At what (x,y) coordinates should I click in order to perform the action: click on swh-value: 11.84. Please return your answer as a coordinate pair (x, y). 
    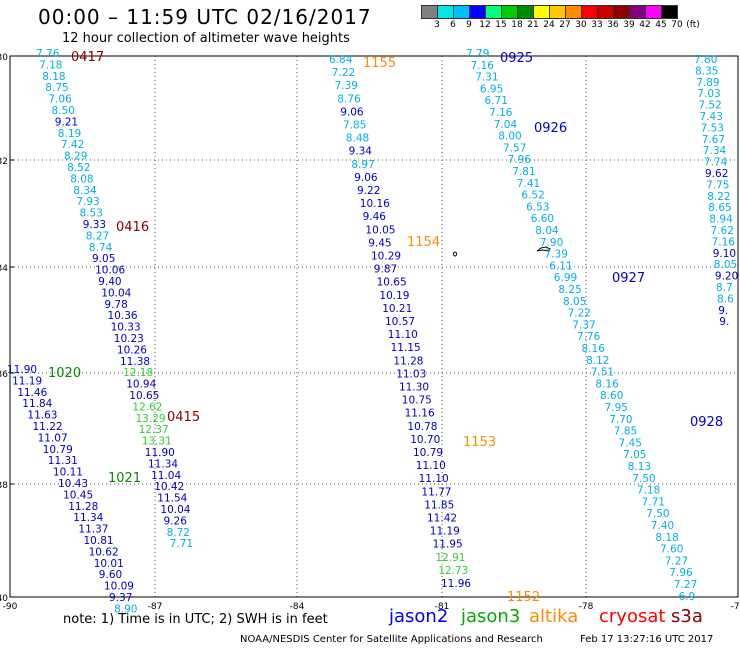
    Looking at the image, I should click on (37, 404).